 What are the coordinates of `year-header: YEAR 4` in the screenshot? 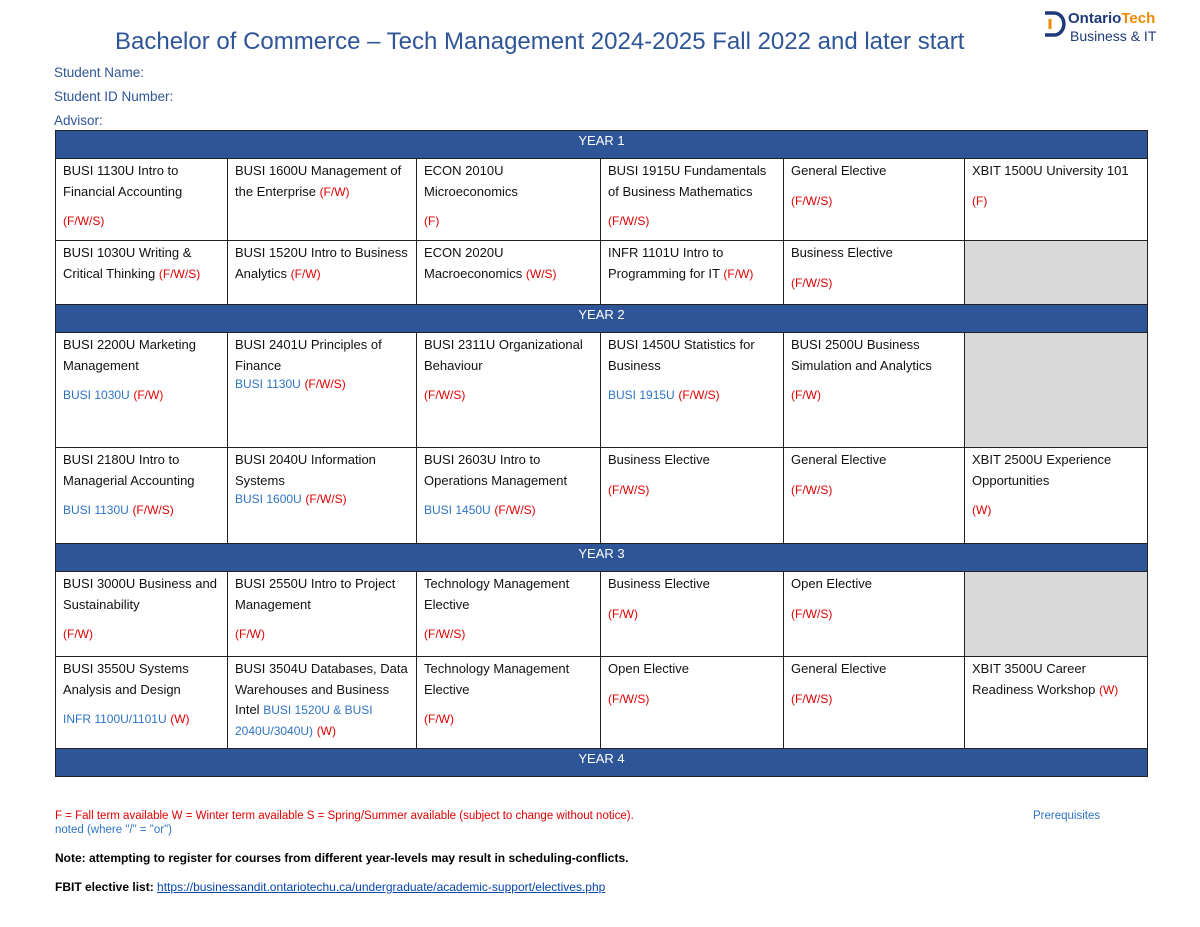 It's located at (601, 762).